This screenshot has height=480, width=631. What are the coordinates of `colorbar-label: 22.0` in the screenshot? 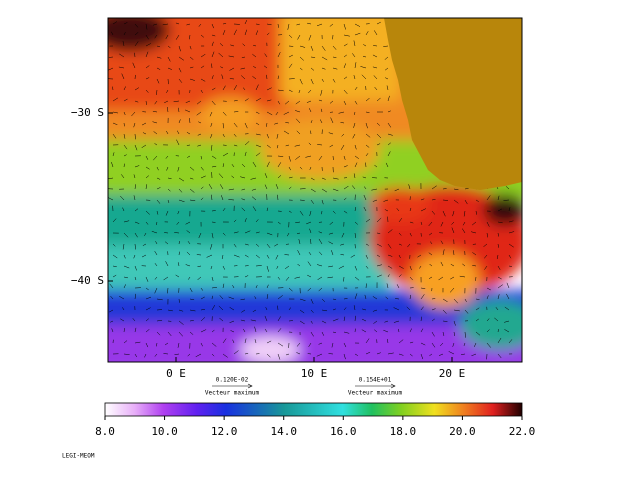 It's located at (522, 431).